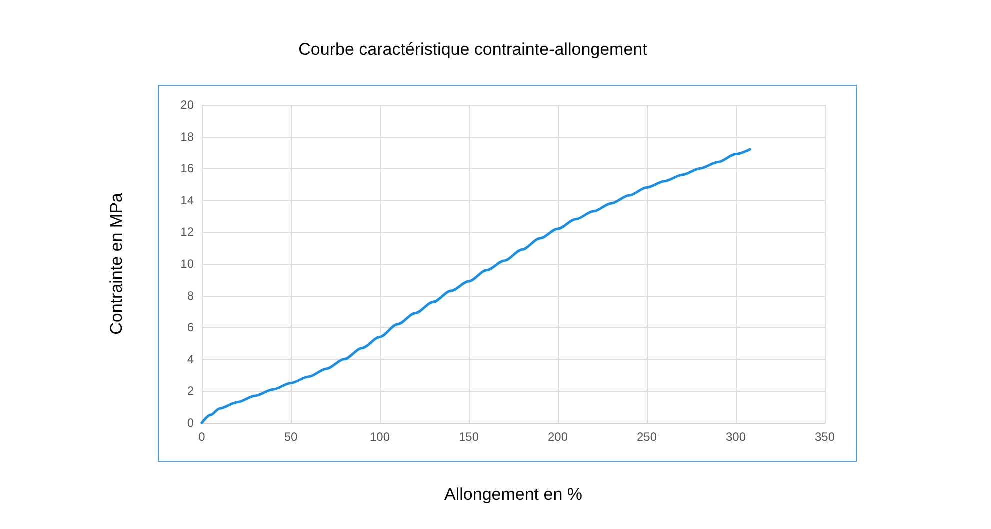  I want to click on y-tick-label: 0, so click(190, 423).